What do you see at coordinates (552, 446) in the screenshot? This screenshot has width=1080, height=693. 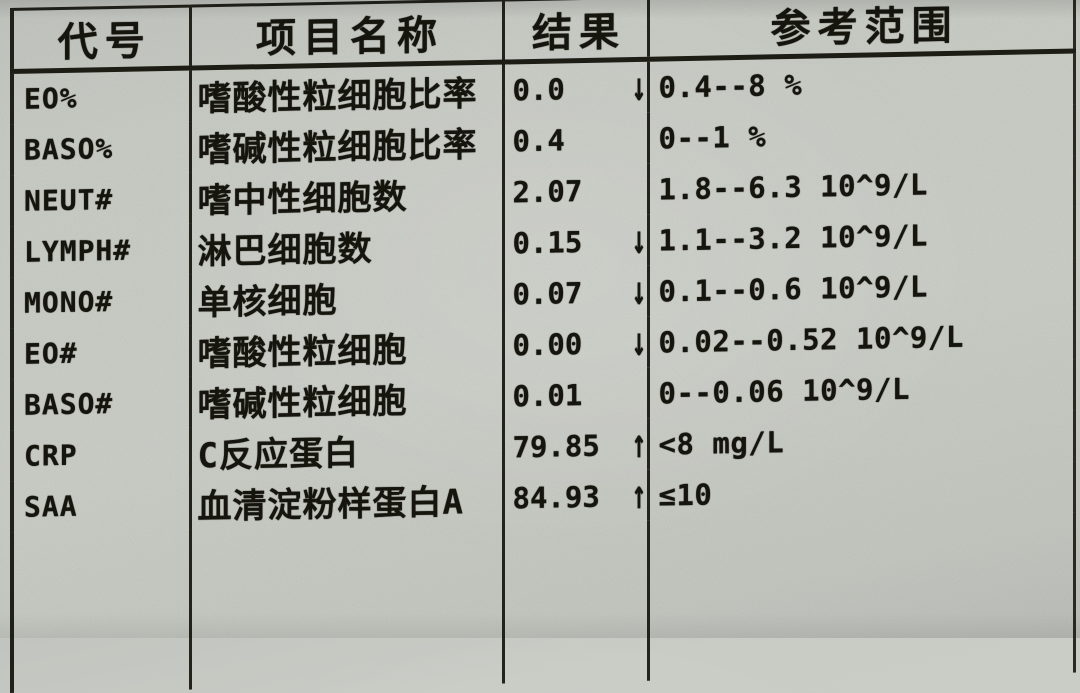 I see `result-value: 79.85` at bounding box center [552, 446].